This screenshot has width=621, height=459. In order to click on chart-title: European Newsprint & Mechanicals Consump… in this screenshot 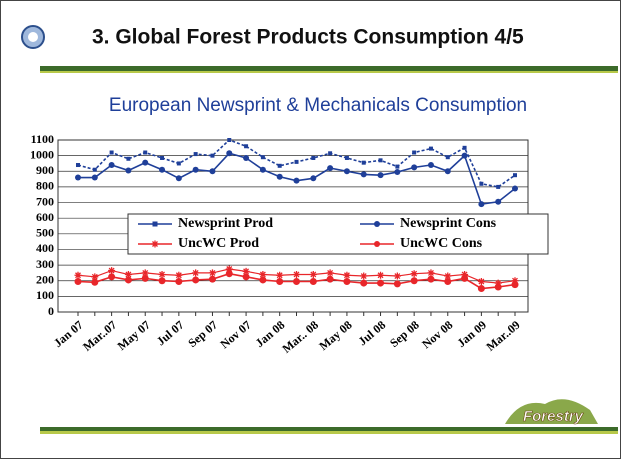, I will do `click(318, 105)`.